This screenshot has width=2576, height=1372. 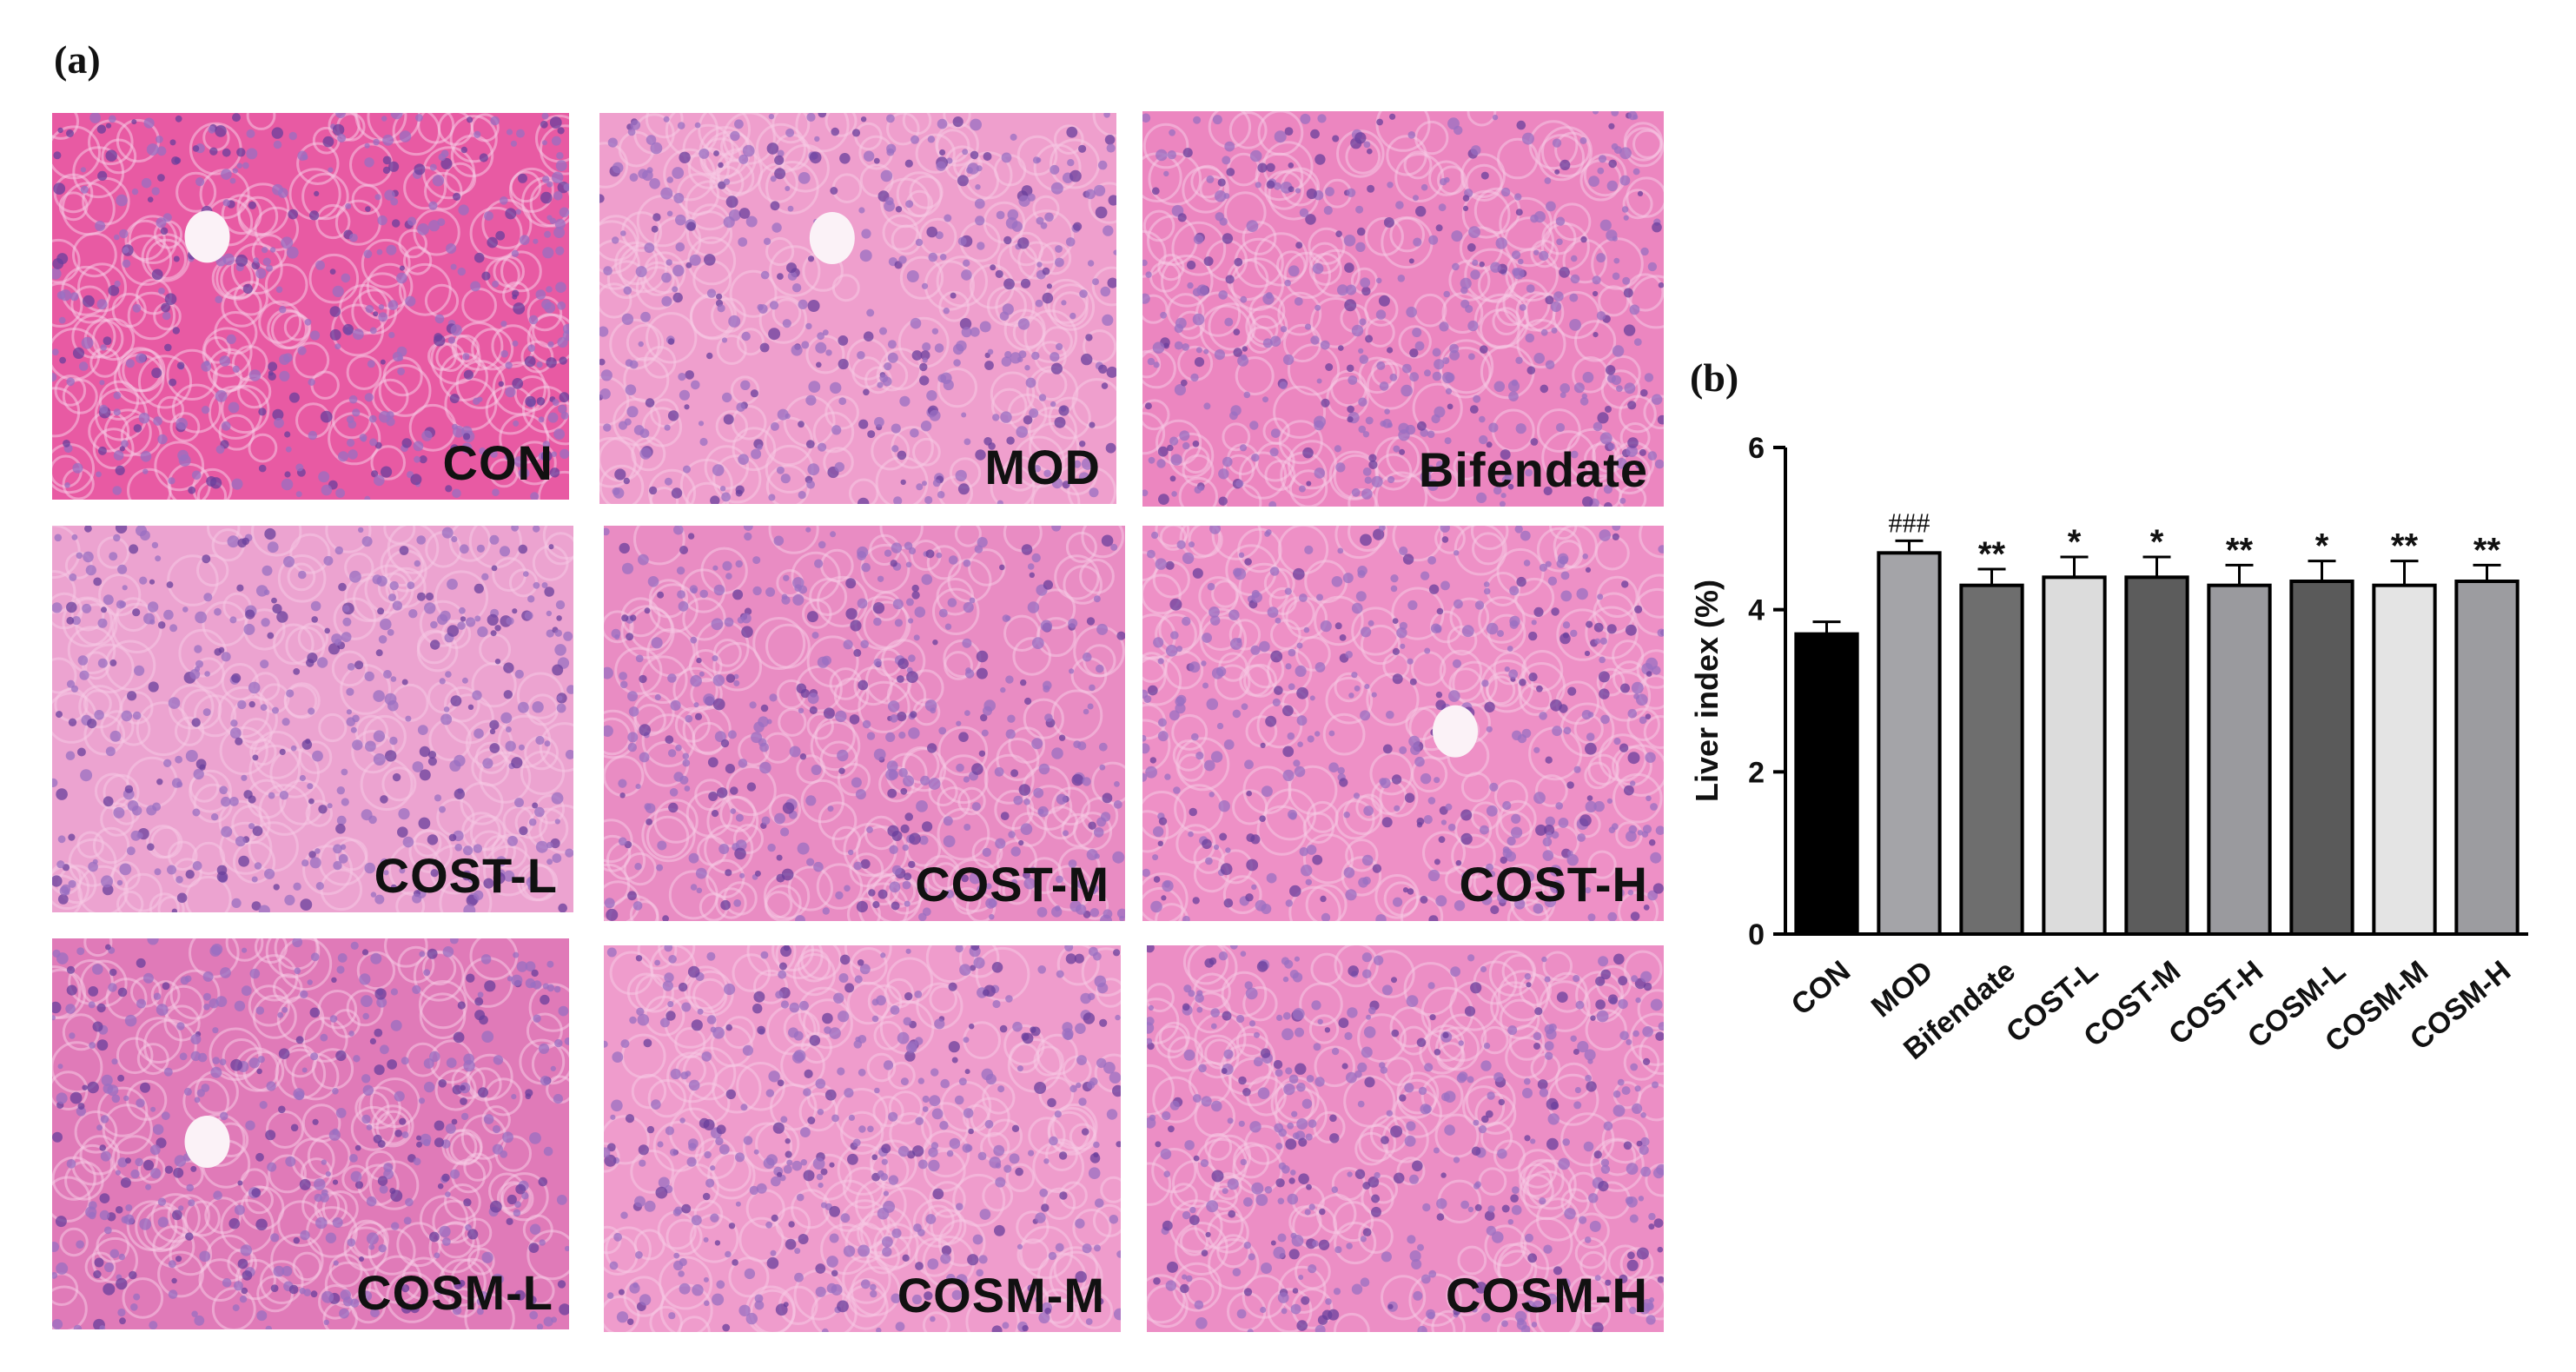 What do you see at coordinates (1533, 469) in the screenshot?
I see `micrograph-caption: Bifendate` at bounding box center [1533, 469].